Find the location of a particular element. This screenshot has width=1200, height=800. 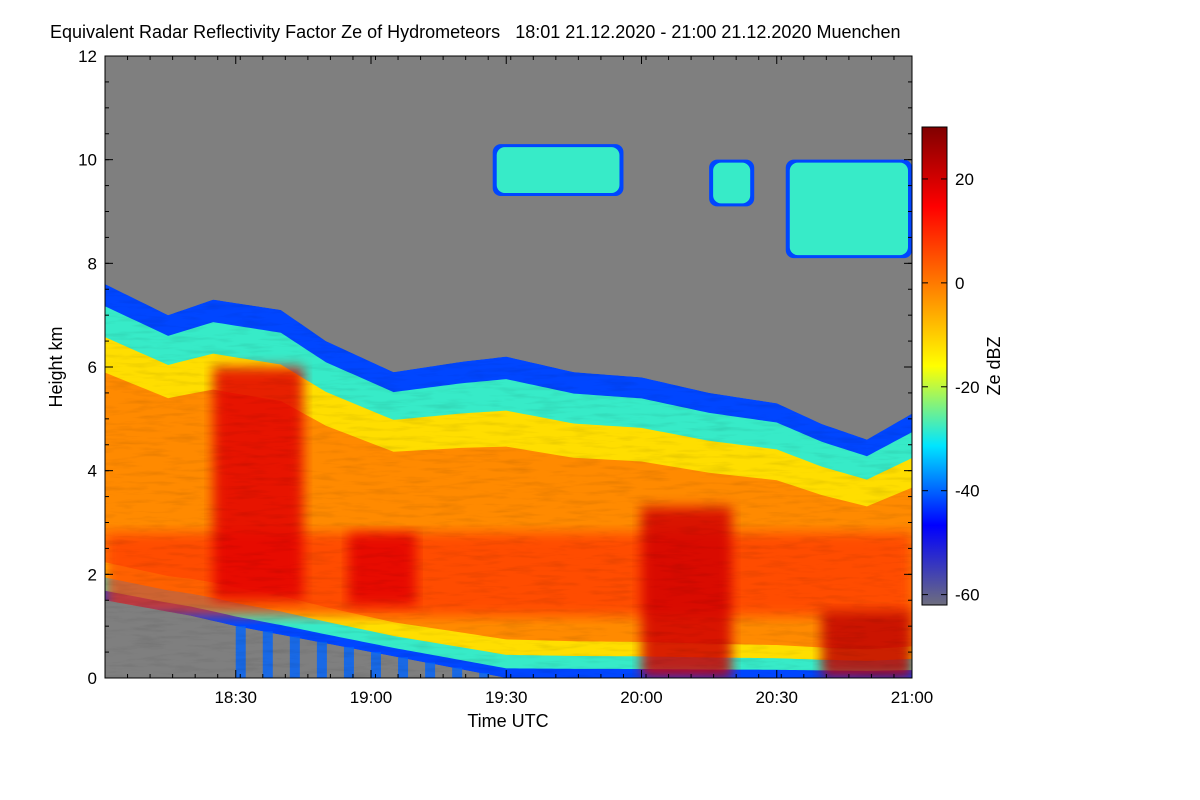

colorbar-tick-label: 20 is located at coordinates (964, 179).